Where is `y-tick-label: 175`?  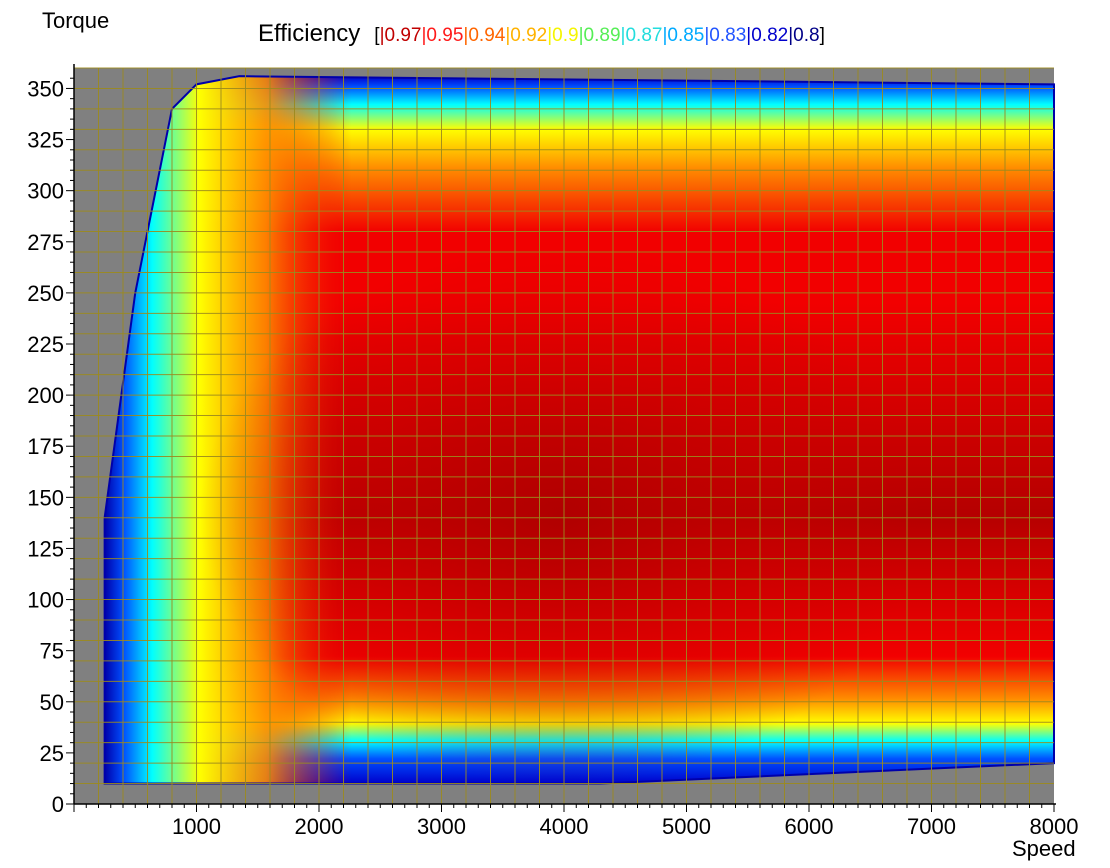 y-tick-label: 175 is located at coordinates (45, 446).